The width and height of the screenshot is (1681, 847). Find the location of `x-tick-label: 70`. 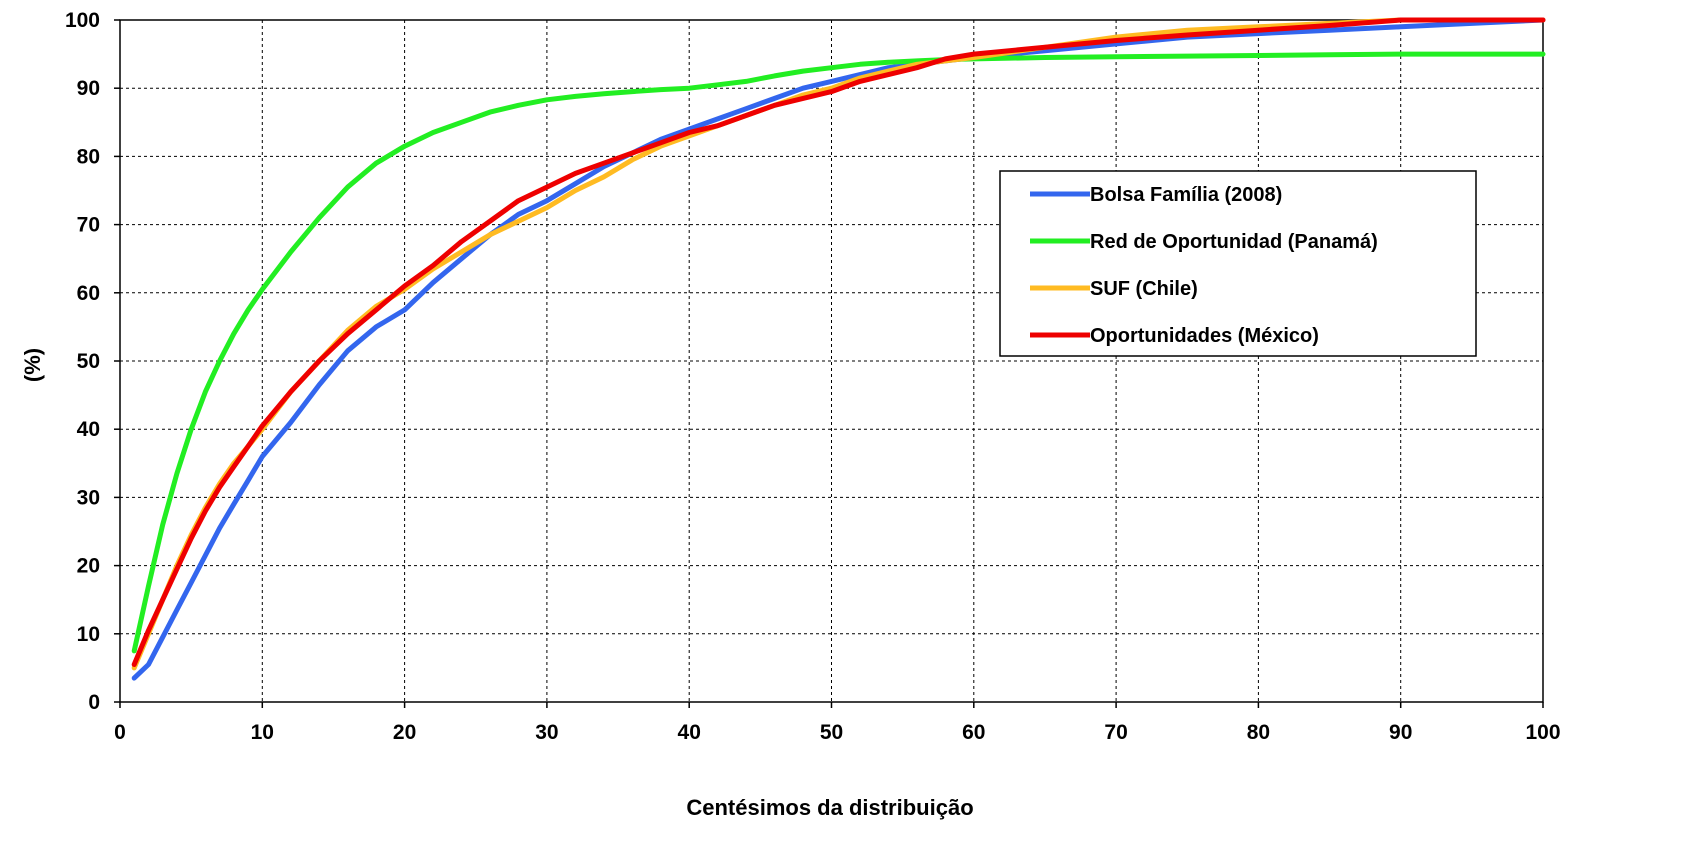

x-tick-label: 70 is located at coordinates (1115, 732).